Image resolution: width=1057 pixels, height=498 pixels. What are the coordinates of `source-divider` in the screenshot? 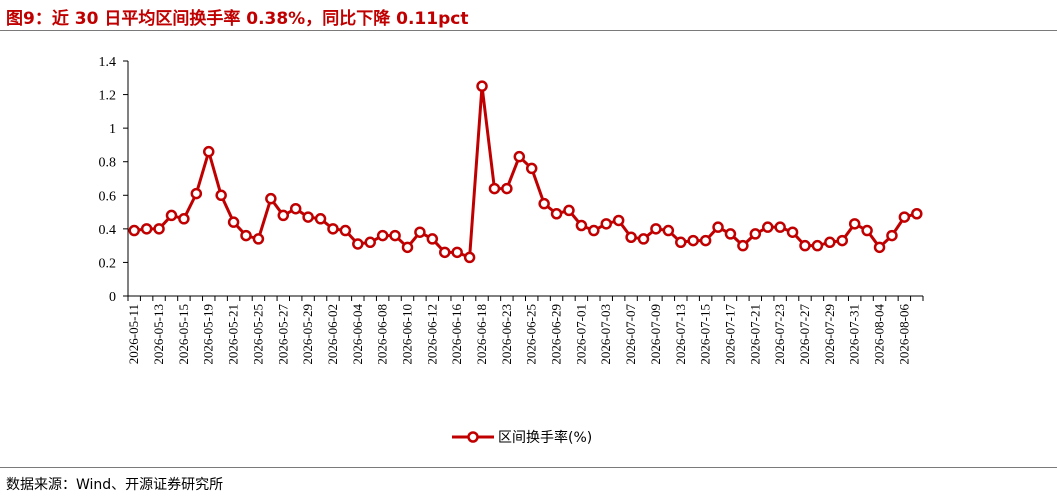 It's located at (528, 467).